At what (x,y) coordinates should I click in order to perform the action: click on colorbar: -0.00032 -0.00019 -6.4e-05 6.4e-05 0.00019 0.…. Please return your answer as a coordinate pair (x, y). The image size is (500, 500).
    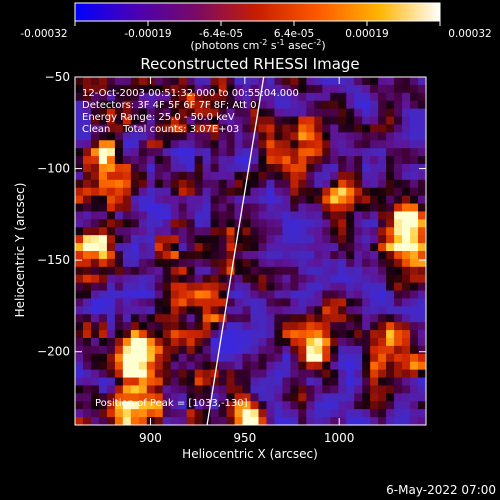
    Looking at the image, I should click on (256, 27).